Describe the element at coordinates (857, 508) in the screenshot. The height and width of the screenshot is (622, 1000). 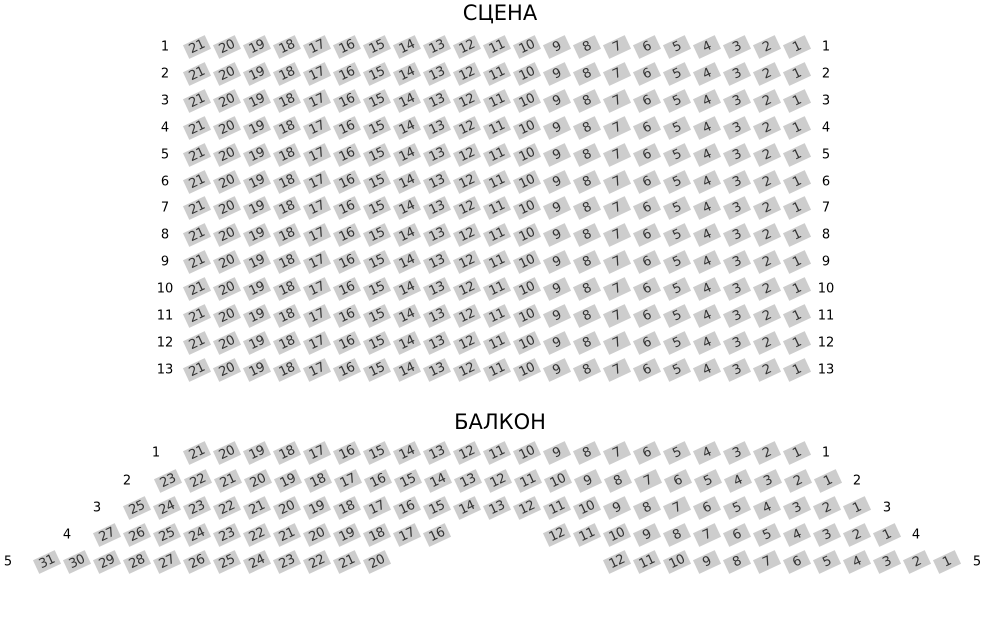
I see `balcony-seat: 1` at that location.